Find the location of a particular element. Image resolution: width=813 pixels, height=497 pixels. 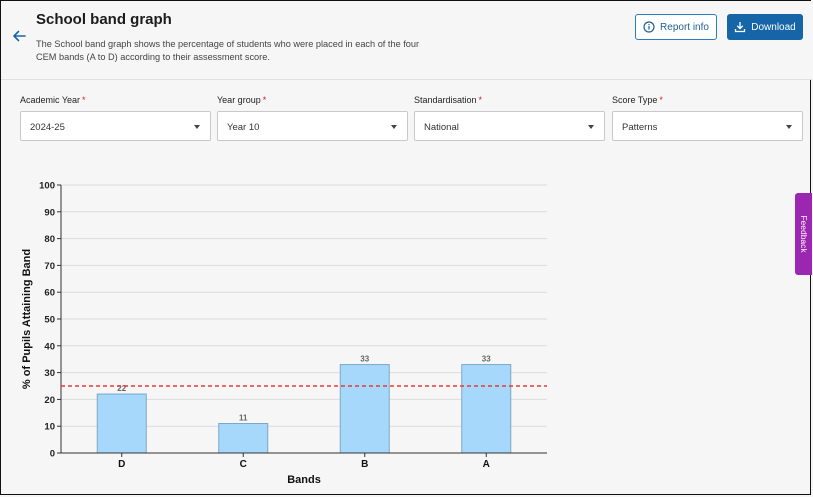

report-info-label: Report info is located at coordinates (684, 27).